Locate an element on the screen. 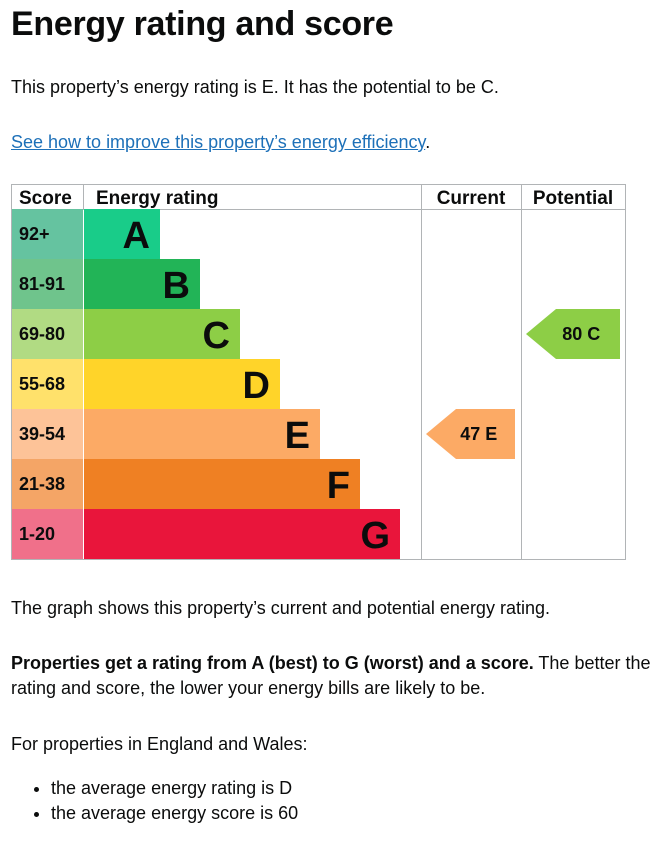  band-bar-f is located at coordinates (222, 484).